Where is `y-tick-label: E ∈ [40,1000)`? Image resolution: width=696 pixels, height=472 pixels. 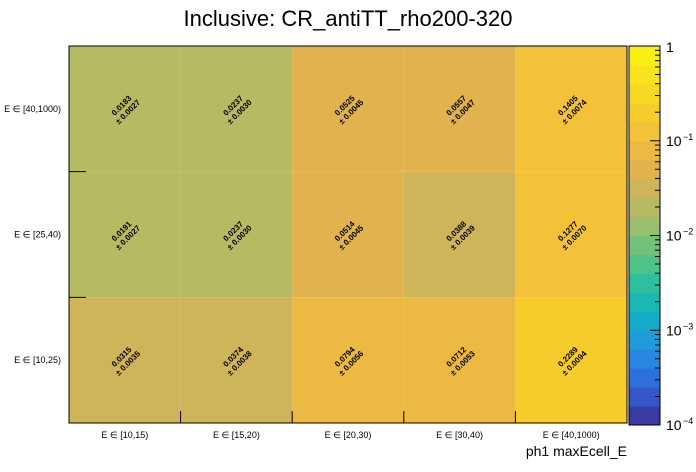 y-tick-label: E ∈ [40,1000) is located at coordinates (32, 109).